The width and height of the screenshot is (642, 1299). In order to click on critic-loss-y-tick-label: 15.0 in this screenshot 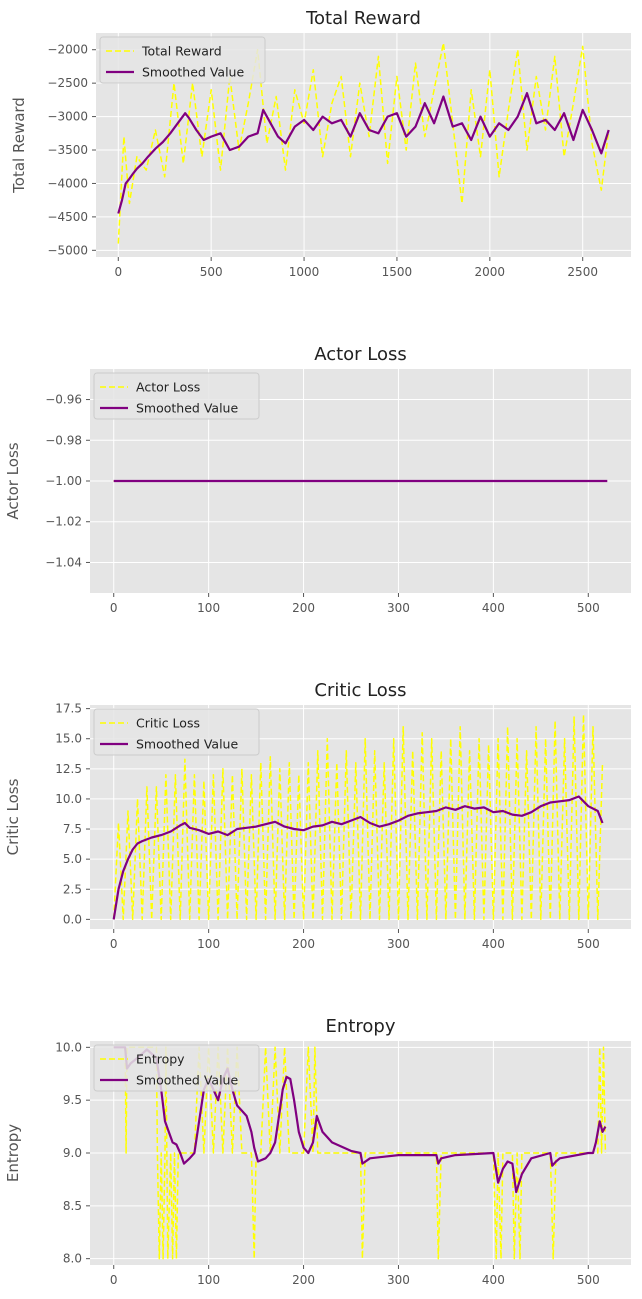, I will do `click(68, 739)`.